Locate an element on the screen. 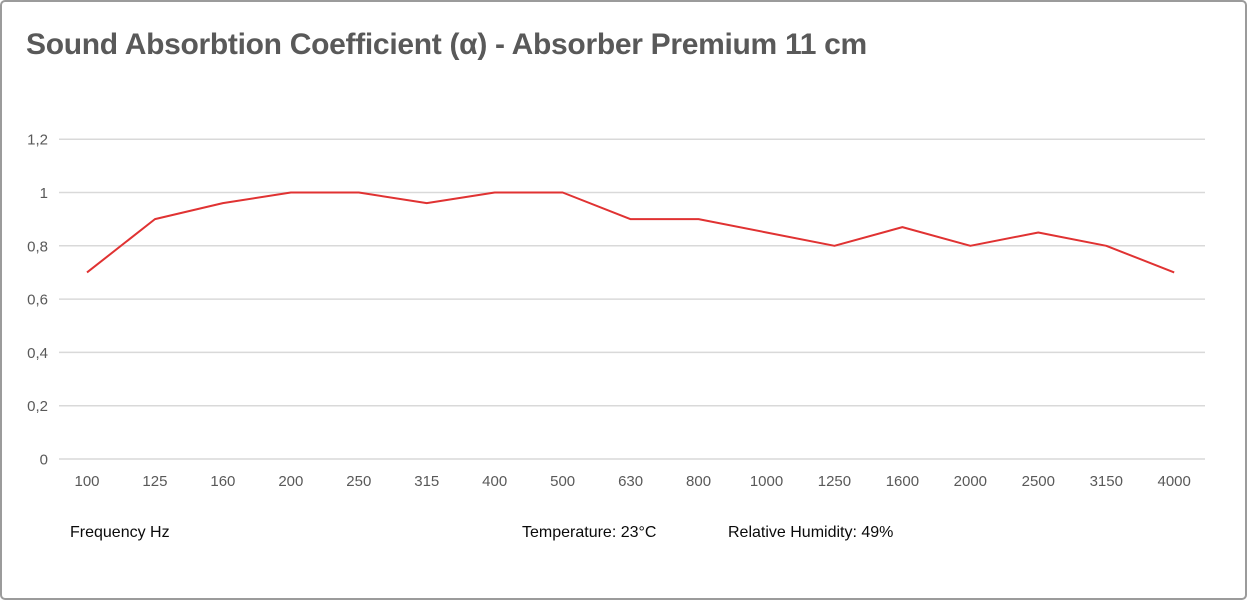  x-tick-label: 125 is located at coordinates (154, 481).